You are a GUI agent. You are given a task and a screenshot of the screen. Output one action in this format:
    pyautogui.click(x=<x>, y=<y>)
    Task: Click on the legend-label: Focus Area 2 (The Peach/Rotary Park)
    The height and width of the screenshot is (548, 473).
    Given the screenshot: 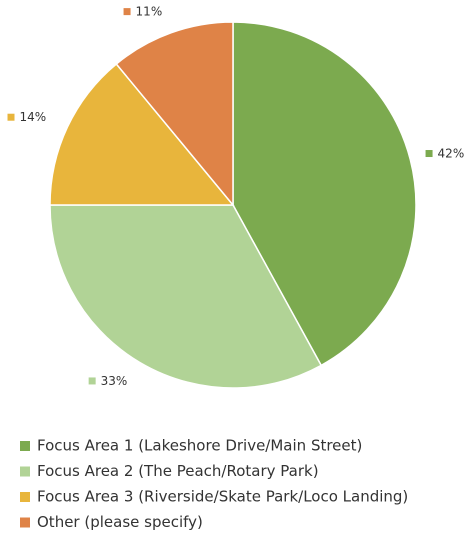 What is the action you would take?
    pyautogui.click(x=178, y=471)
    